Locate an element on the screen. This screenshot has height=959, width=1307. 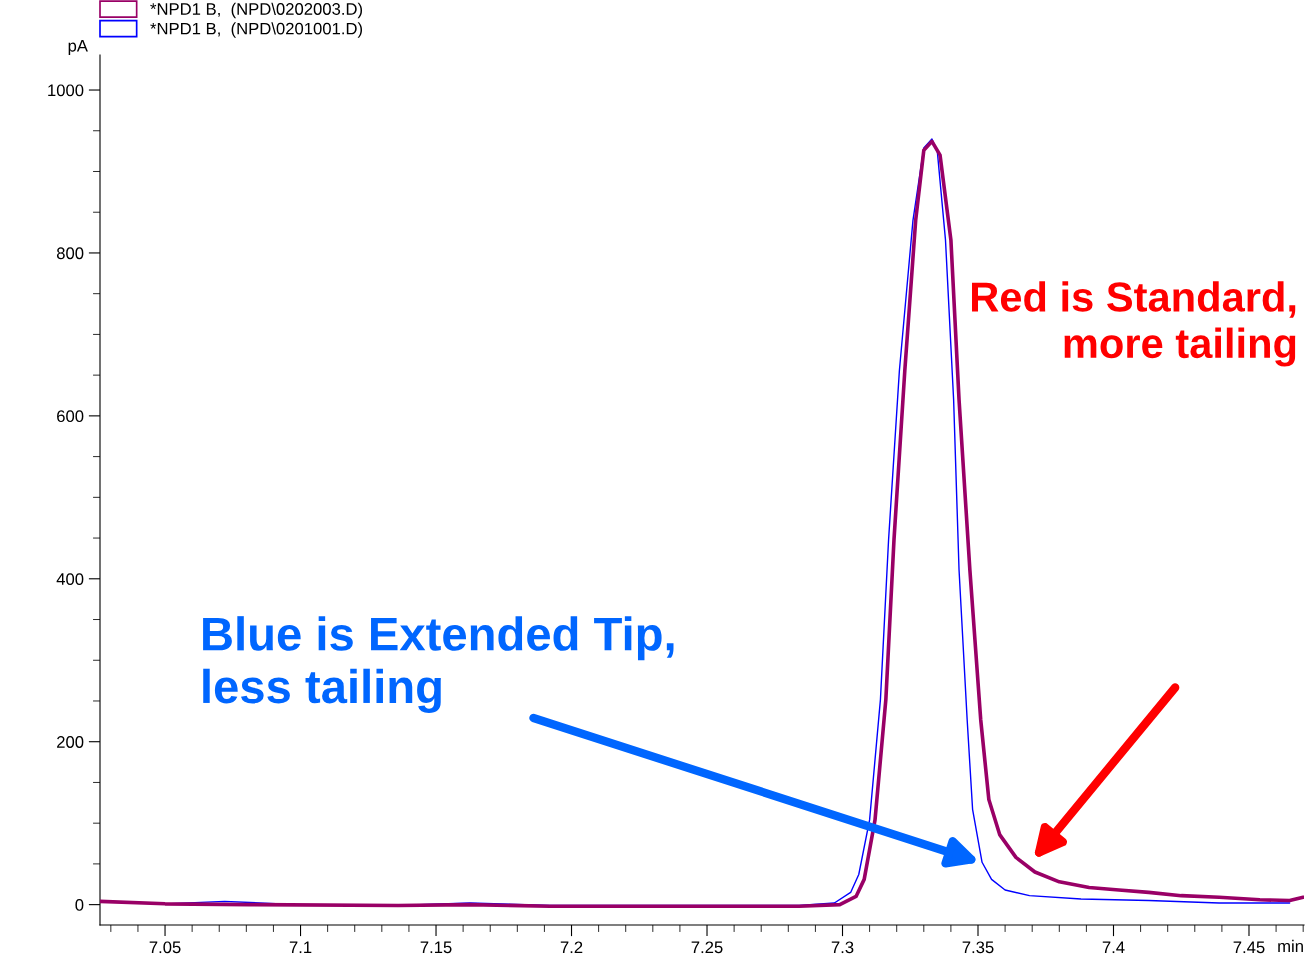
legend-label: *NPD1 B, (NPD\0201001.D) is located at coordinates (256, 30).